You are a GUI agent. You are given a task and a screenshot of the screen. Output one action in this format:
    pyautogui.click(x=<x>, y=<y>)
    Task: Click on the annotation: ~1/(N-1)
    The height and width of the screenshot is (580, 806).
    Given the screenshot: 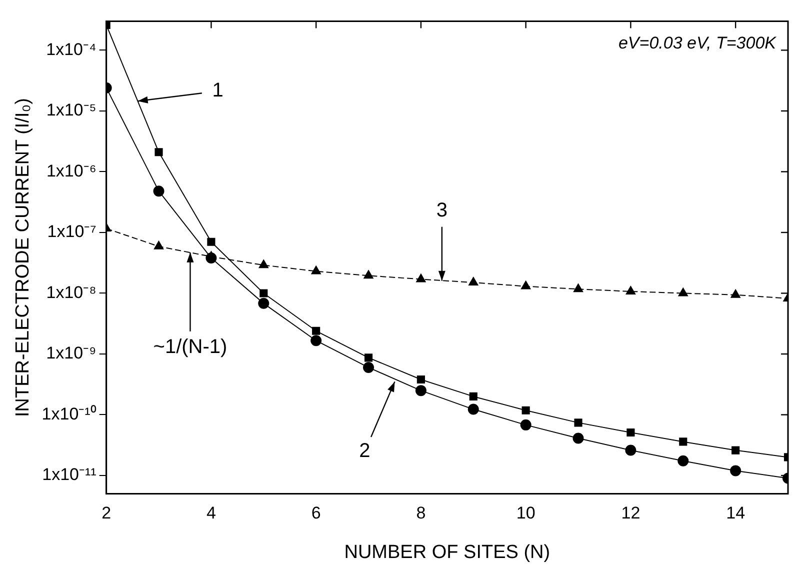 What is the action you would take?
    pyautogui.click(x=190, y=347)
    